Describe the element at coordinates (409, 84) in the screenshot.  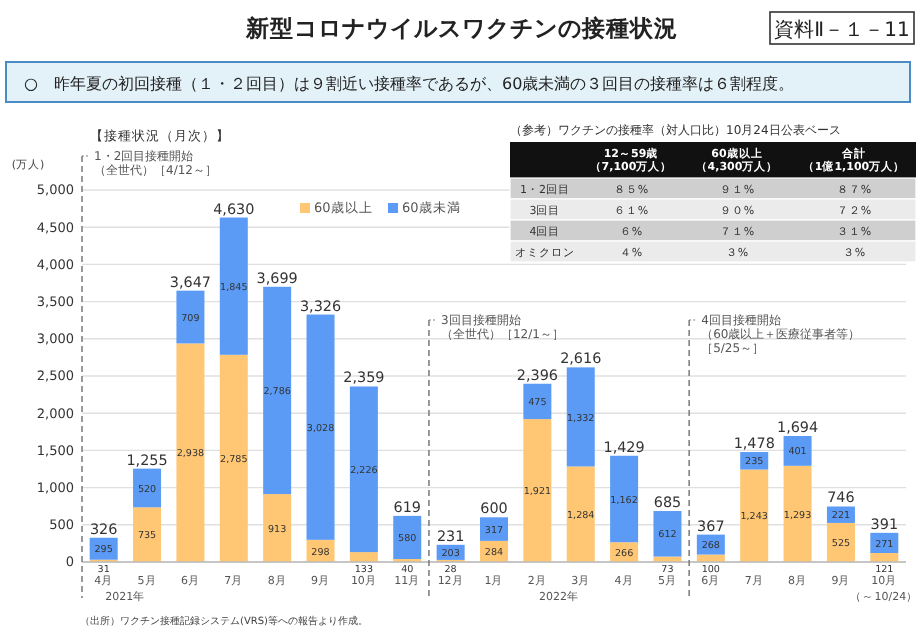
I see `text: ○ 昨年夏の初回接種（１・２回目）は９割近い接種率であるが、60歳未満の３回目の接種率は６割程度。` at that location.